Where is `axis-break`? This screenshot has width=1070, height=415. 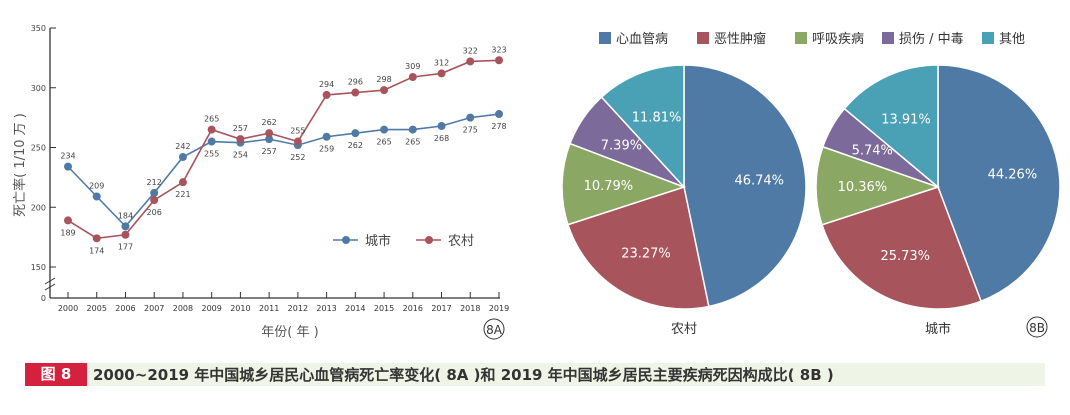
axis-break is located at coordinates (50, 284).